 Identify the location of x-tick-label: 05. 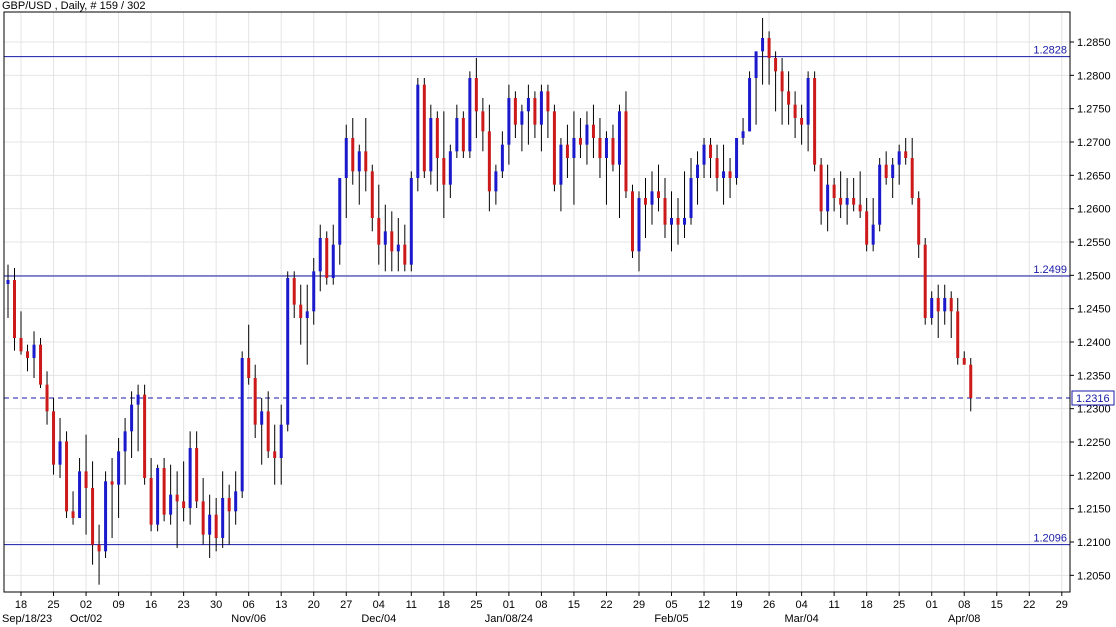
(671, 605).